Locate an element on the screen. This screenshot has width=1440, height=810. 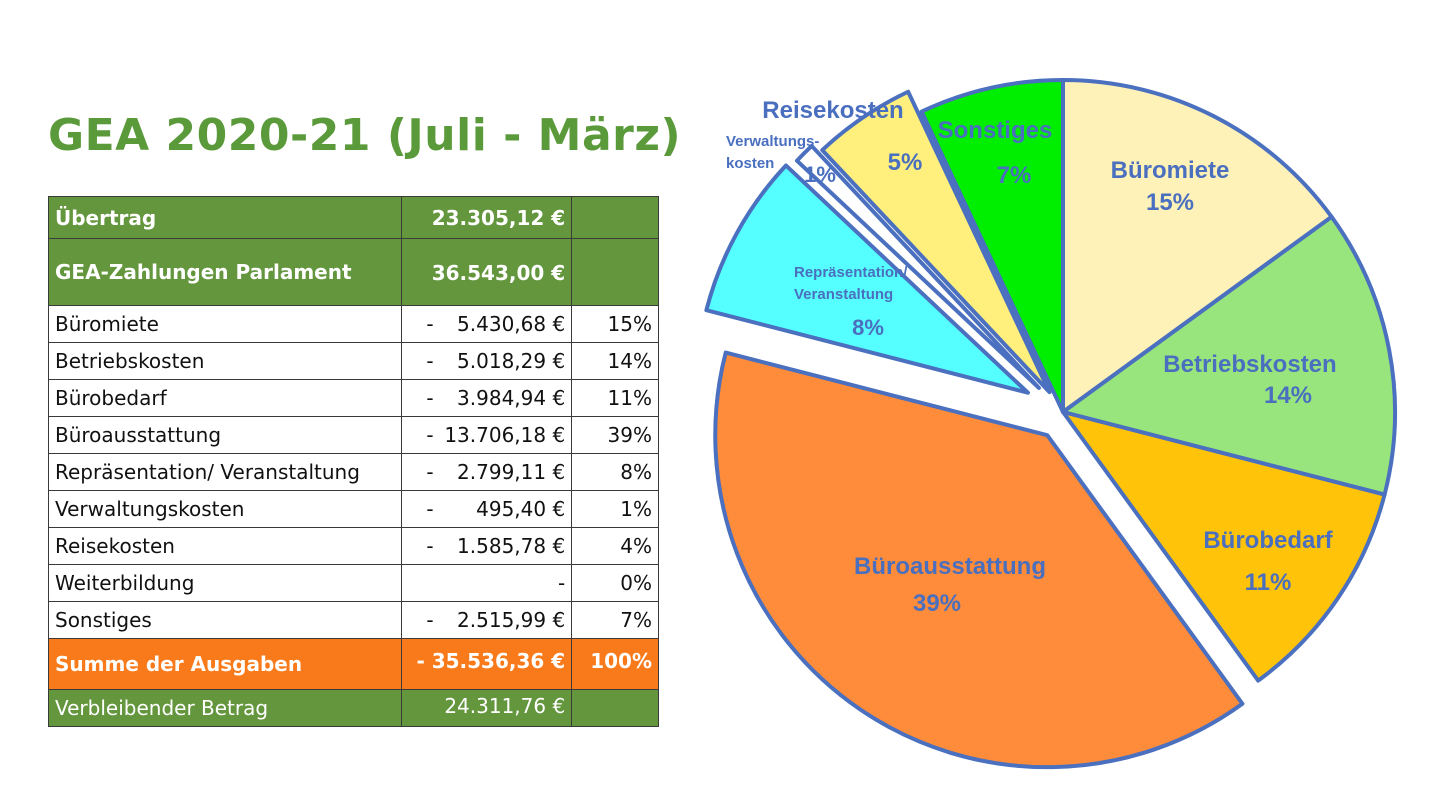
slice-label: Repräsentation/Veranstaltung is located at coordinates (851, 283).